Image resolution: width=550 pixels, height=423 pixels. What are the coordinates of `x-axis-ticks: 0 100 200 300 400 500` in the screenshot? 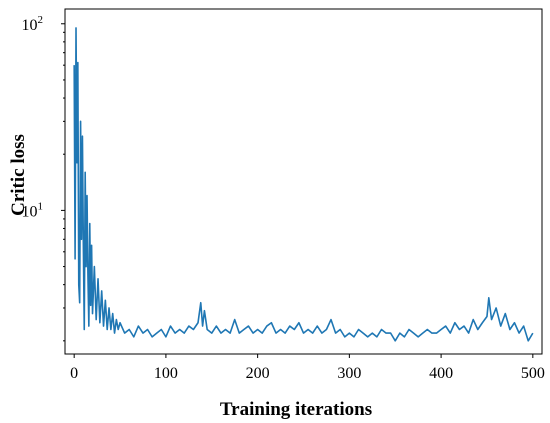 It's located at (307, 368).